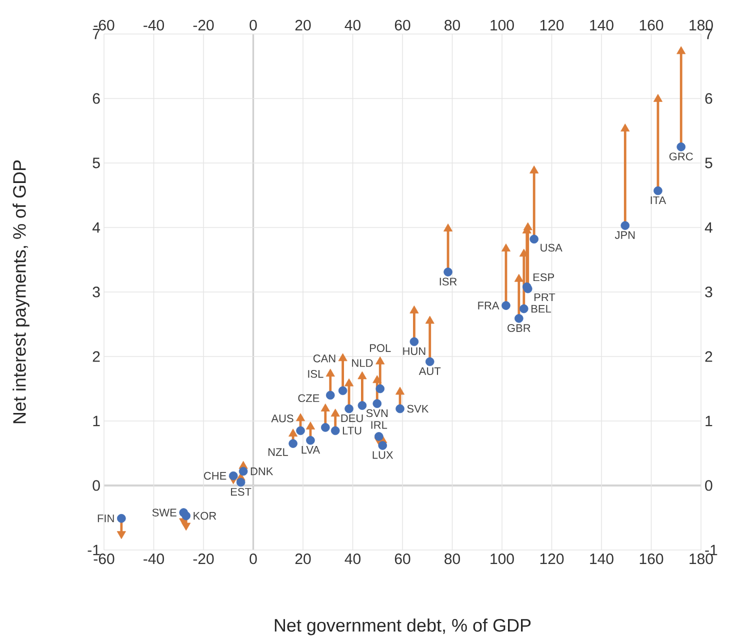 The width and height of the screenshot is (736, 639). What do you see at coordinates (352, 430) in the screenshot?
I see `annotation: LTU` at bounding box center [352, 430].